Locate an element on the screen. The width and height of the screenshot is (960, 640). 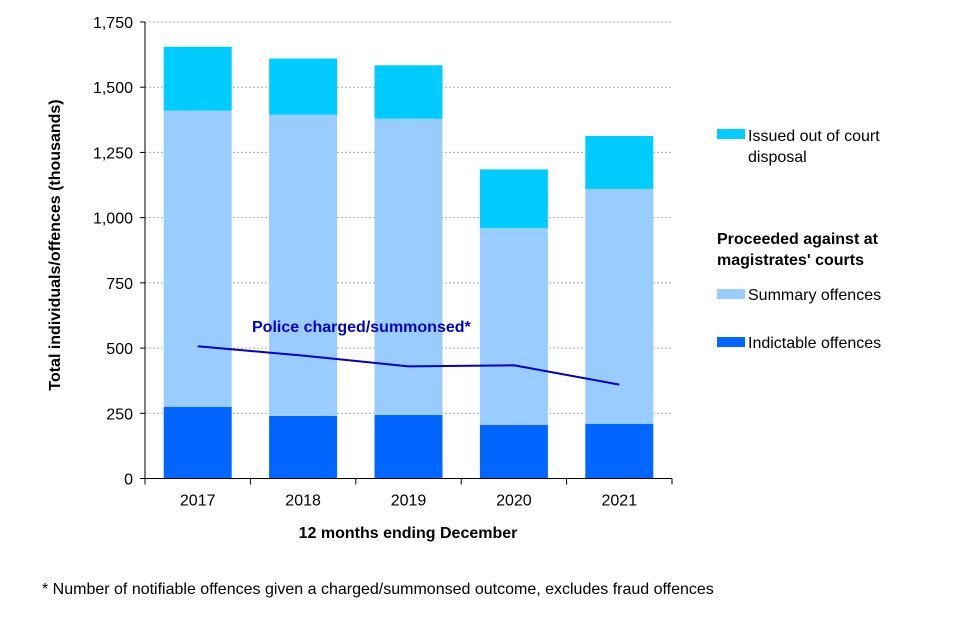
police-charged-line is located at coordinates (408, 365).